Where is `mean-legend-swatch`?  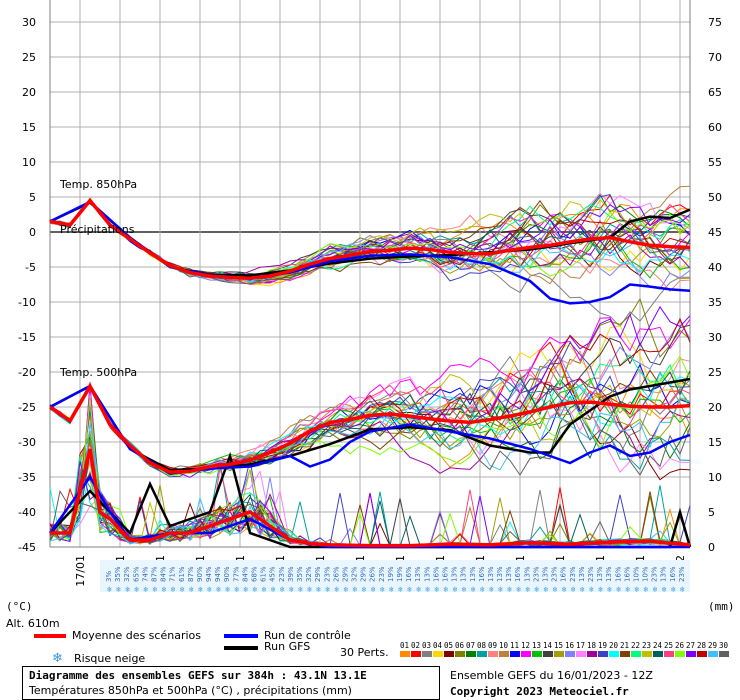
mean-legend-swatch is located at coordinates (50, 636).